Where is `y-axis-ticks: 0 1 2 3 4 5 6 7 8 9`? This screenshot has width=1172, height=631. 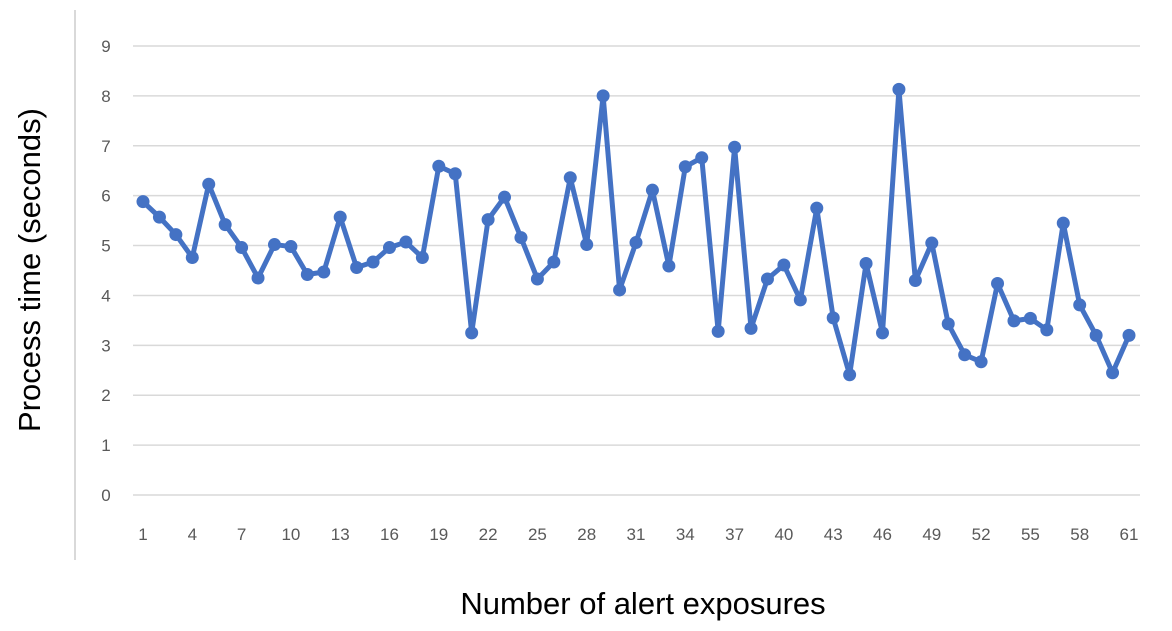 y-axis-ticks: 0 1 2 3 4 5 6 7 8 9 is located at coordinates (105, 271).